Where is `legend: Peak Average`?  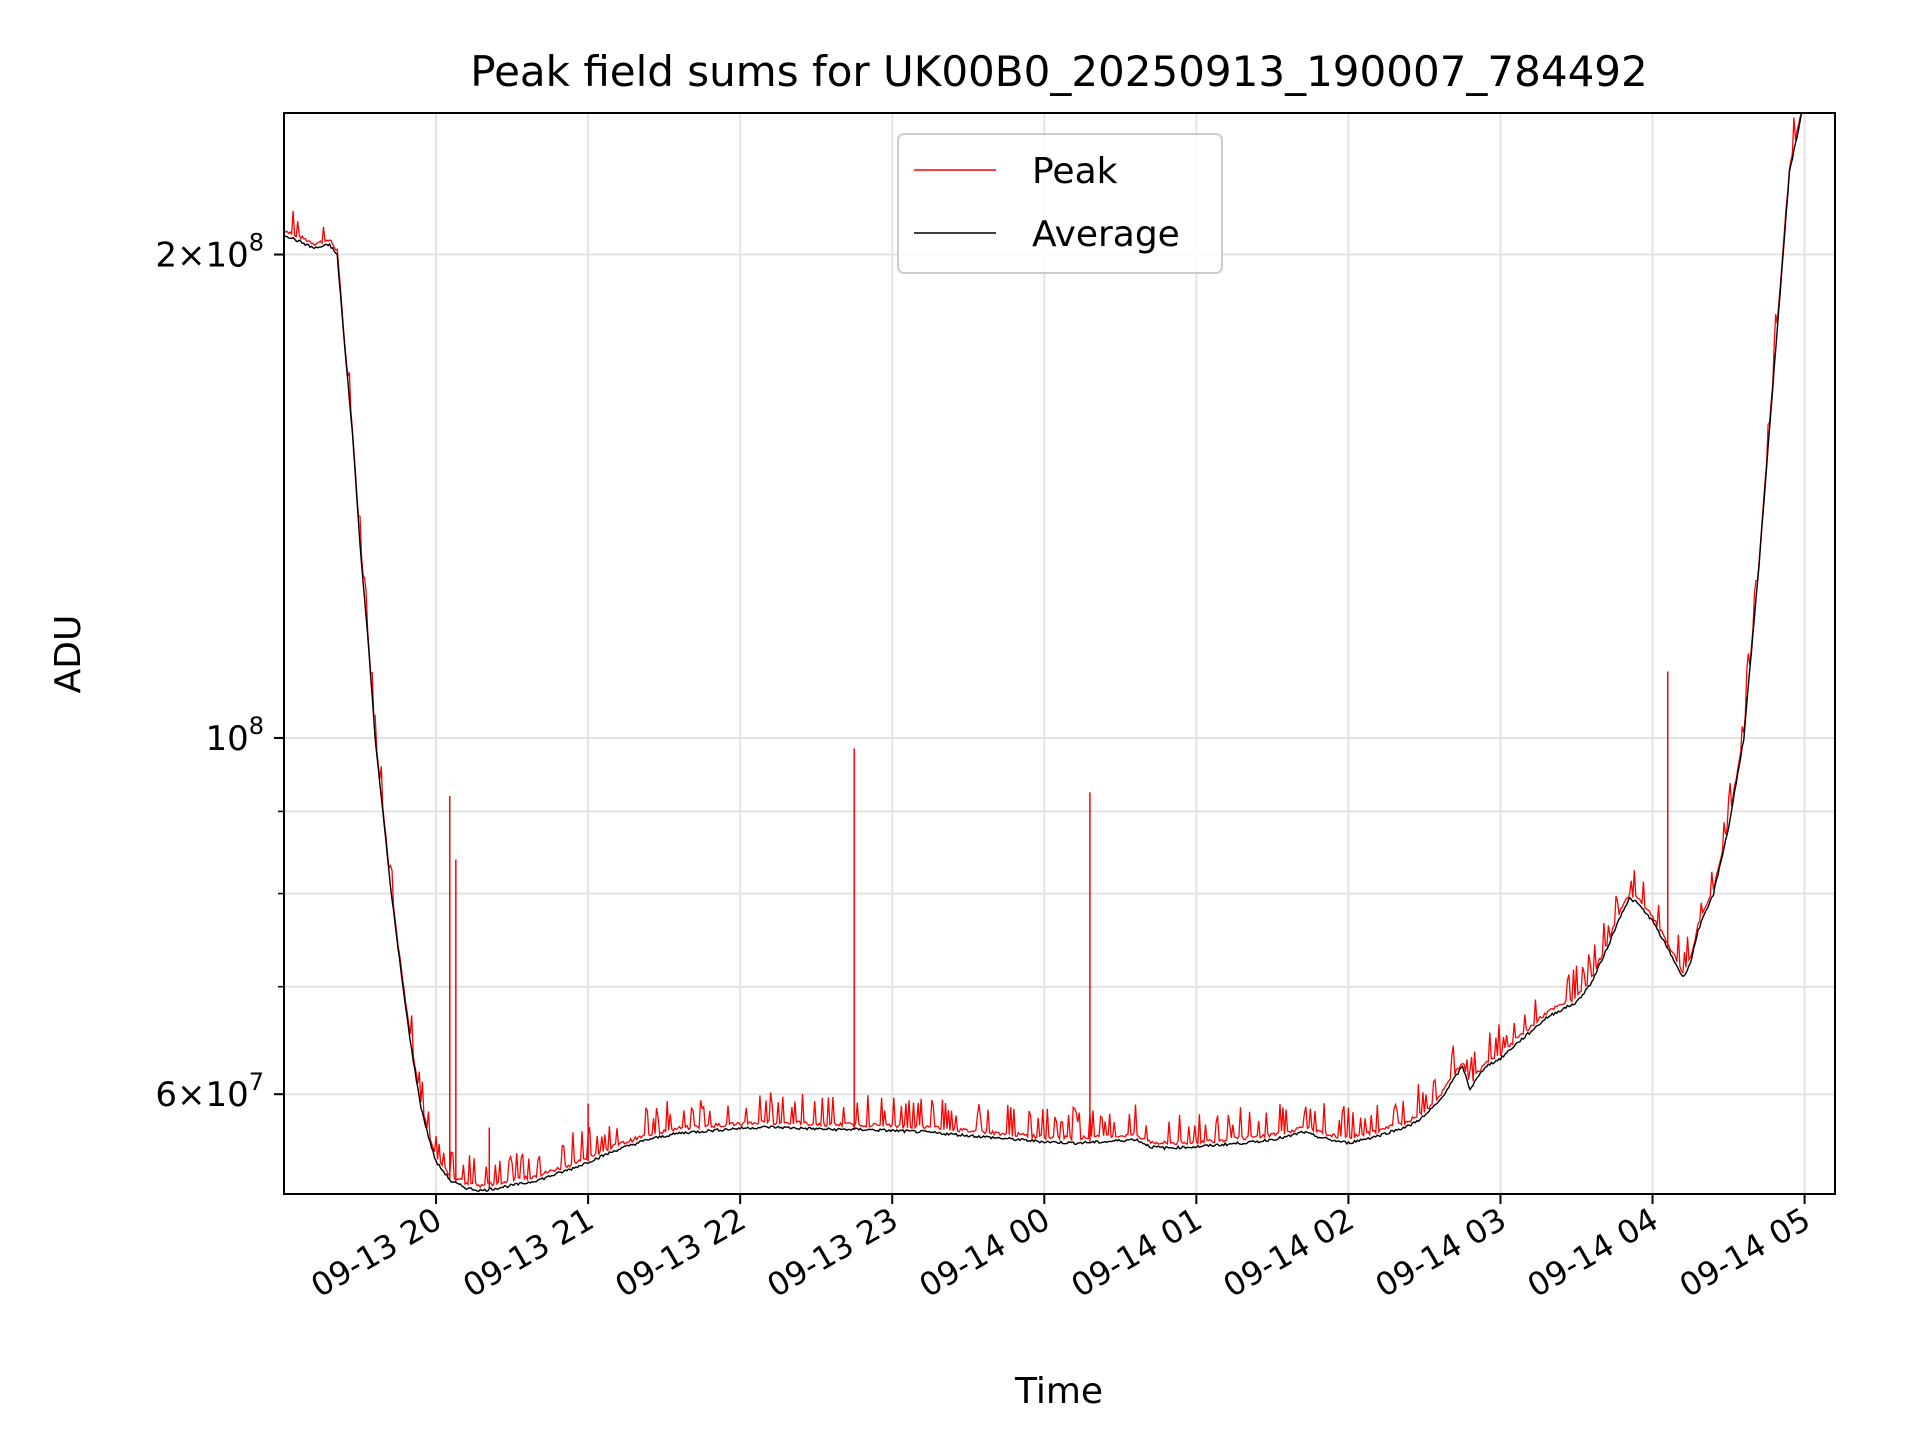 legend: Peak Average is located at coordinates (1060, 203).